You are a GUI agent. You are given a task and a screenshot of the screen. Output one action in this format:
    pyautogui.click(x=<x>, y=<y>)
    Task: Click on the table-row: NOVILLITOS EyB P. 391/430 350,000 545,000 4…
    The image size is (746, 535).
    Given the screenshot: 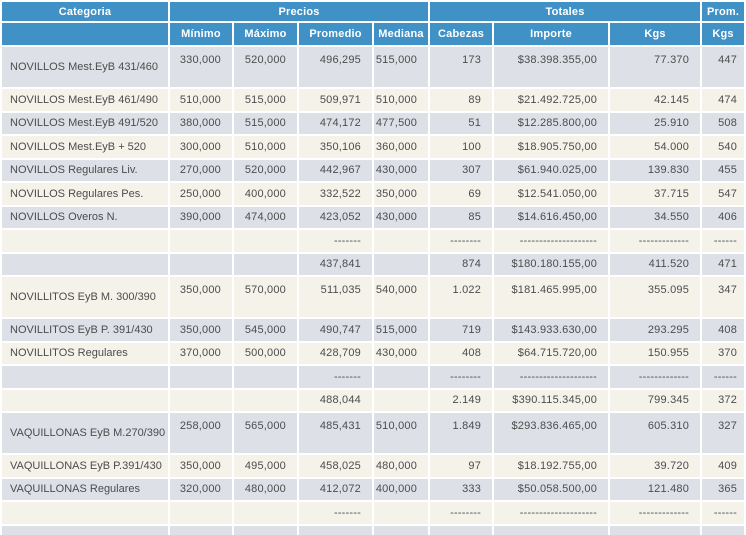 What is the action you would take?
    pyautogui.click(x=373, y=330)
    